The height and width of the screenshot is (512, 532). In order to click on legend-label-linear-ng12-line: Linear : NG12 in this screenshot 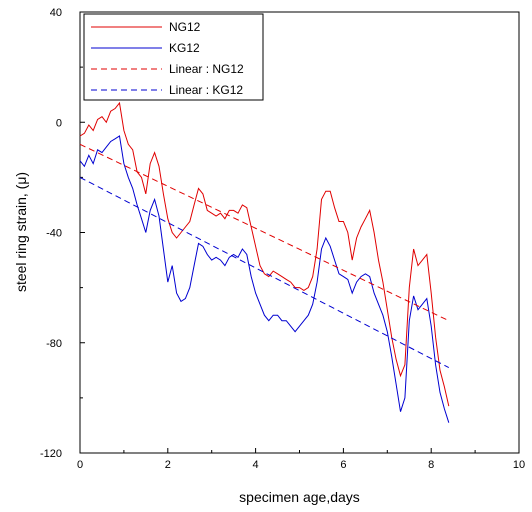, I will do `click(206, 69)`.